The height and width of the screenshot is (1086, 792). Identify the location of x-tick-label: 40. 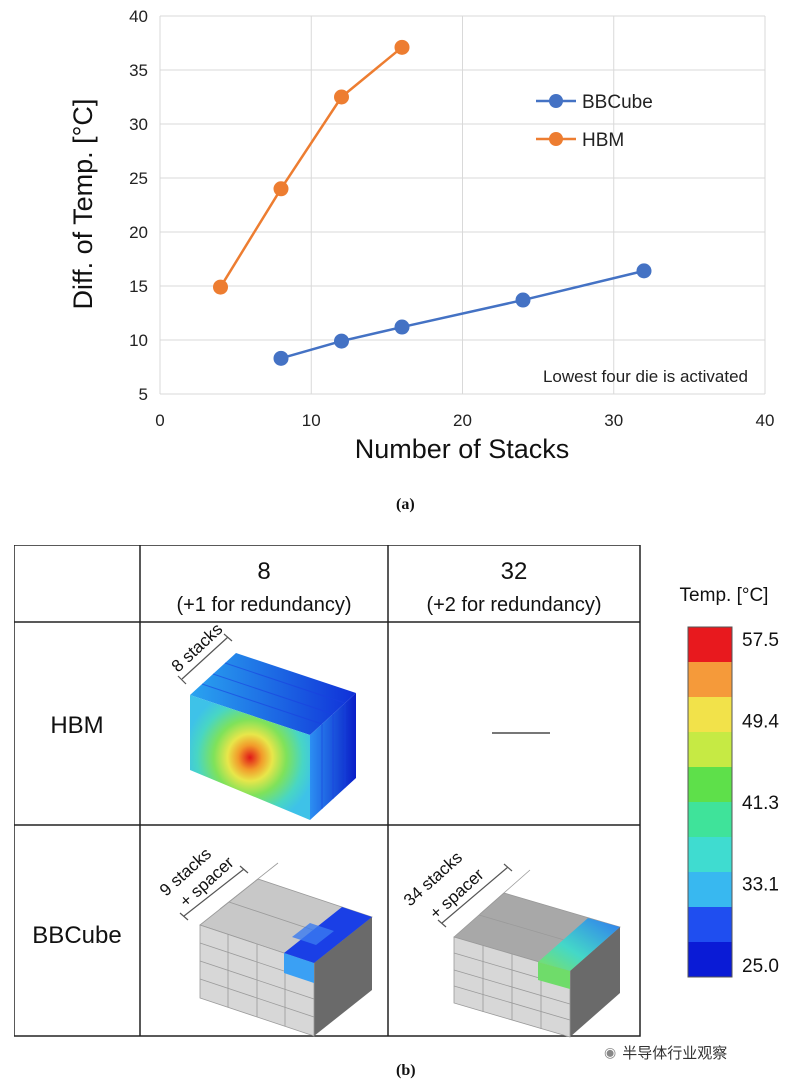
(765, 420).